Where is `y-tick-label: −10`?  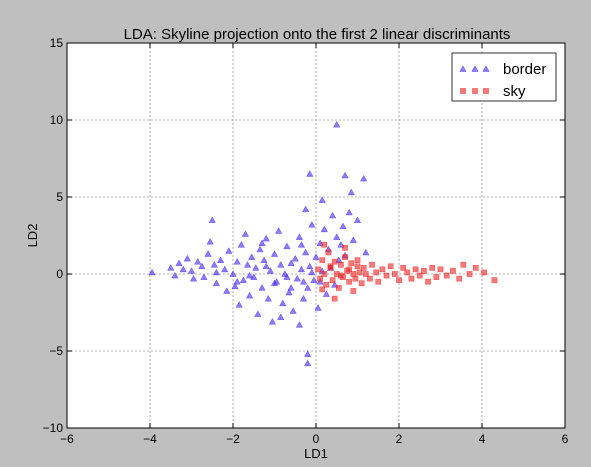 y-tick-label: −10 is located at coordinates (53, 428).